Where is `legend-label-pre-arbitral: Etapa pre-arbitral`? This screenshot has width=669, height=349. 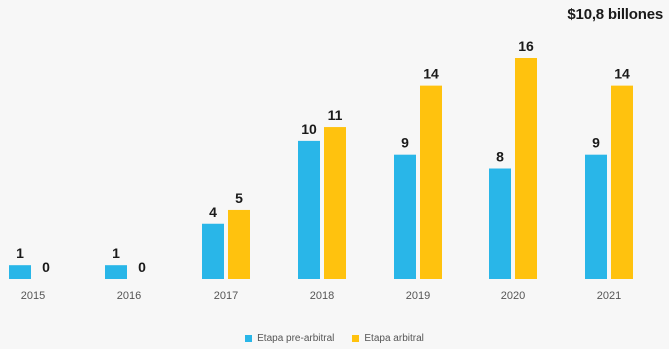
legend-label-pre-arbitral: Etapa pre-arbitral is located at coordinates (296, 338).